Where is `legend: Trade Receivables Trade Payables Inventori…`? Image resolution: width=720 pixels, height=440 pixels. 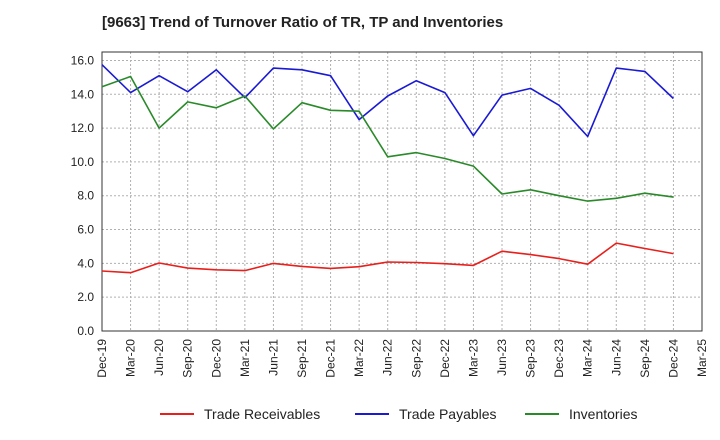 legend: Trade Receivables Trade Payables Inventori… is located at coordinates (398, 414).